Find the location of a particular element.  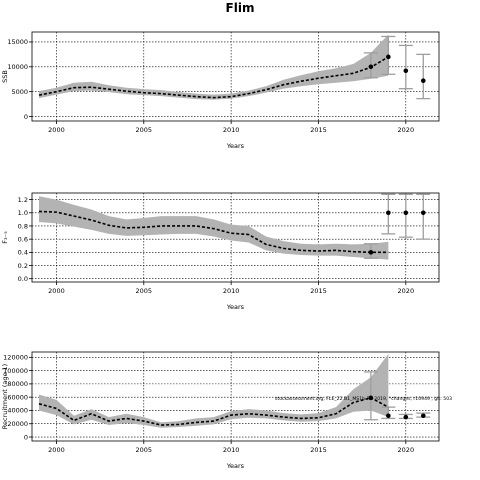

ssb-point-2018 is located at coordinates (371, 67).